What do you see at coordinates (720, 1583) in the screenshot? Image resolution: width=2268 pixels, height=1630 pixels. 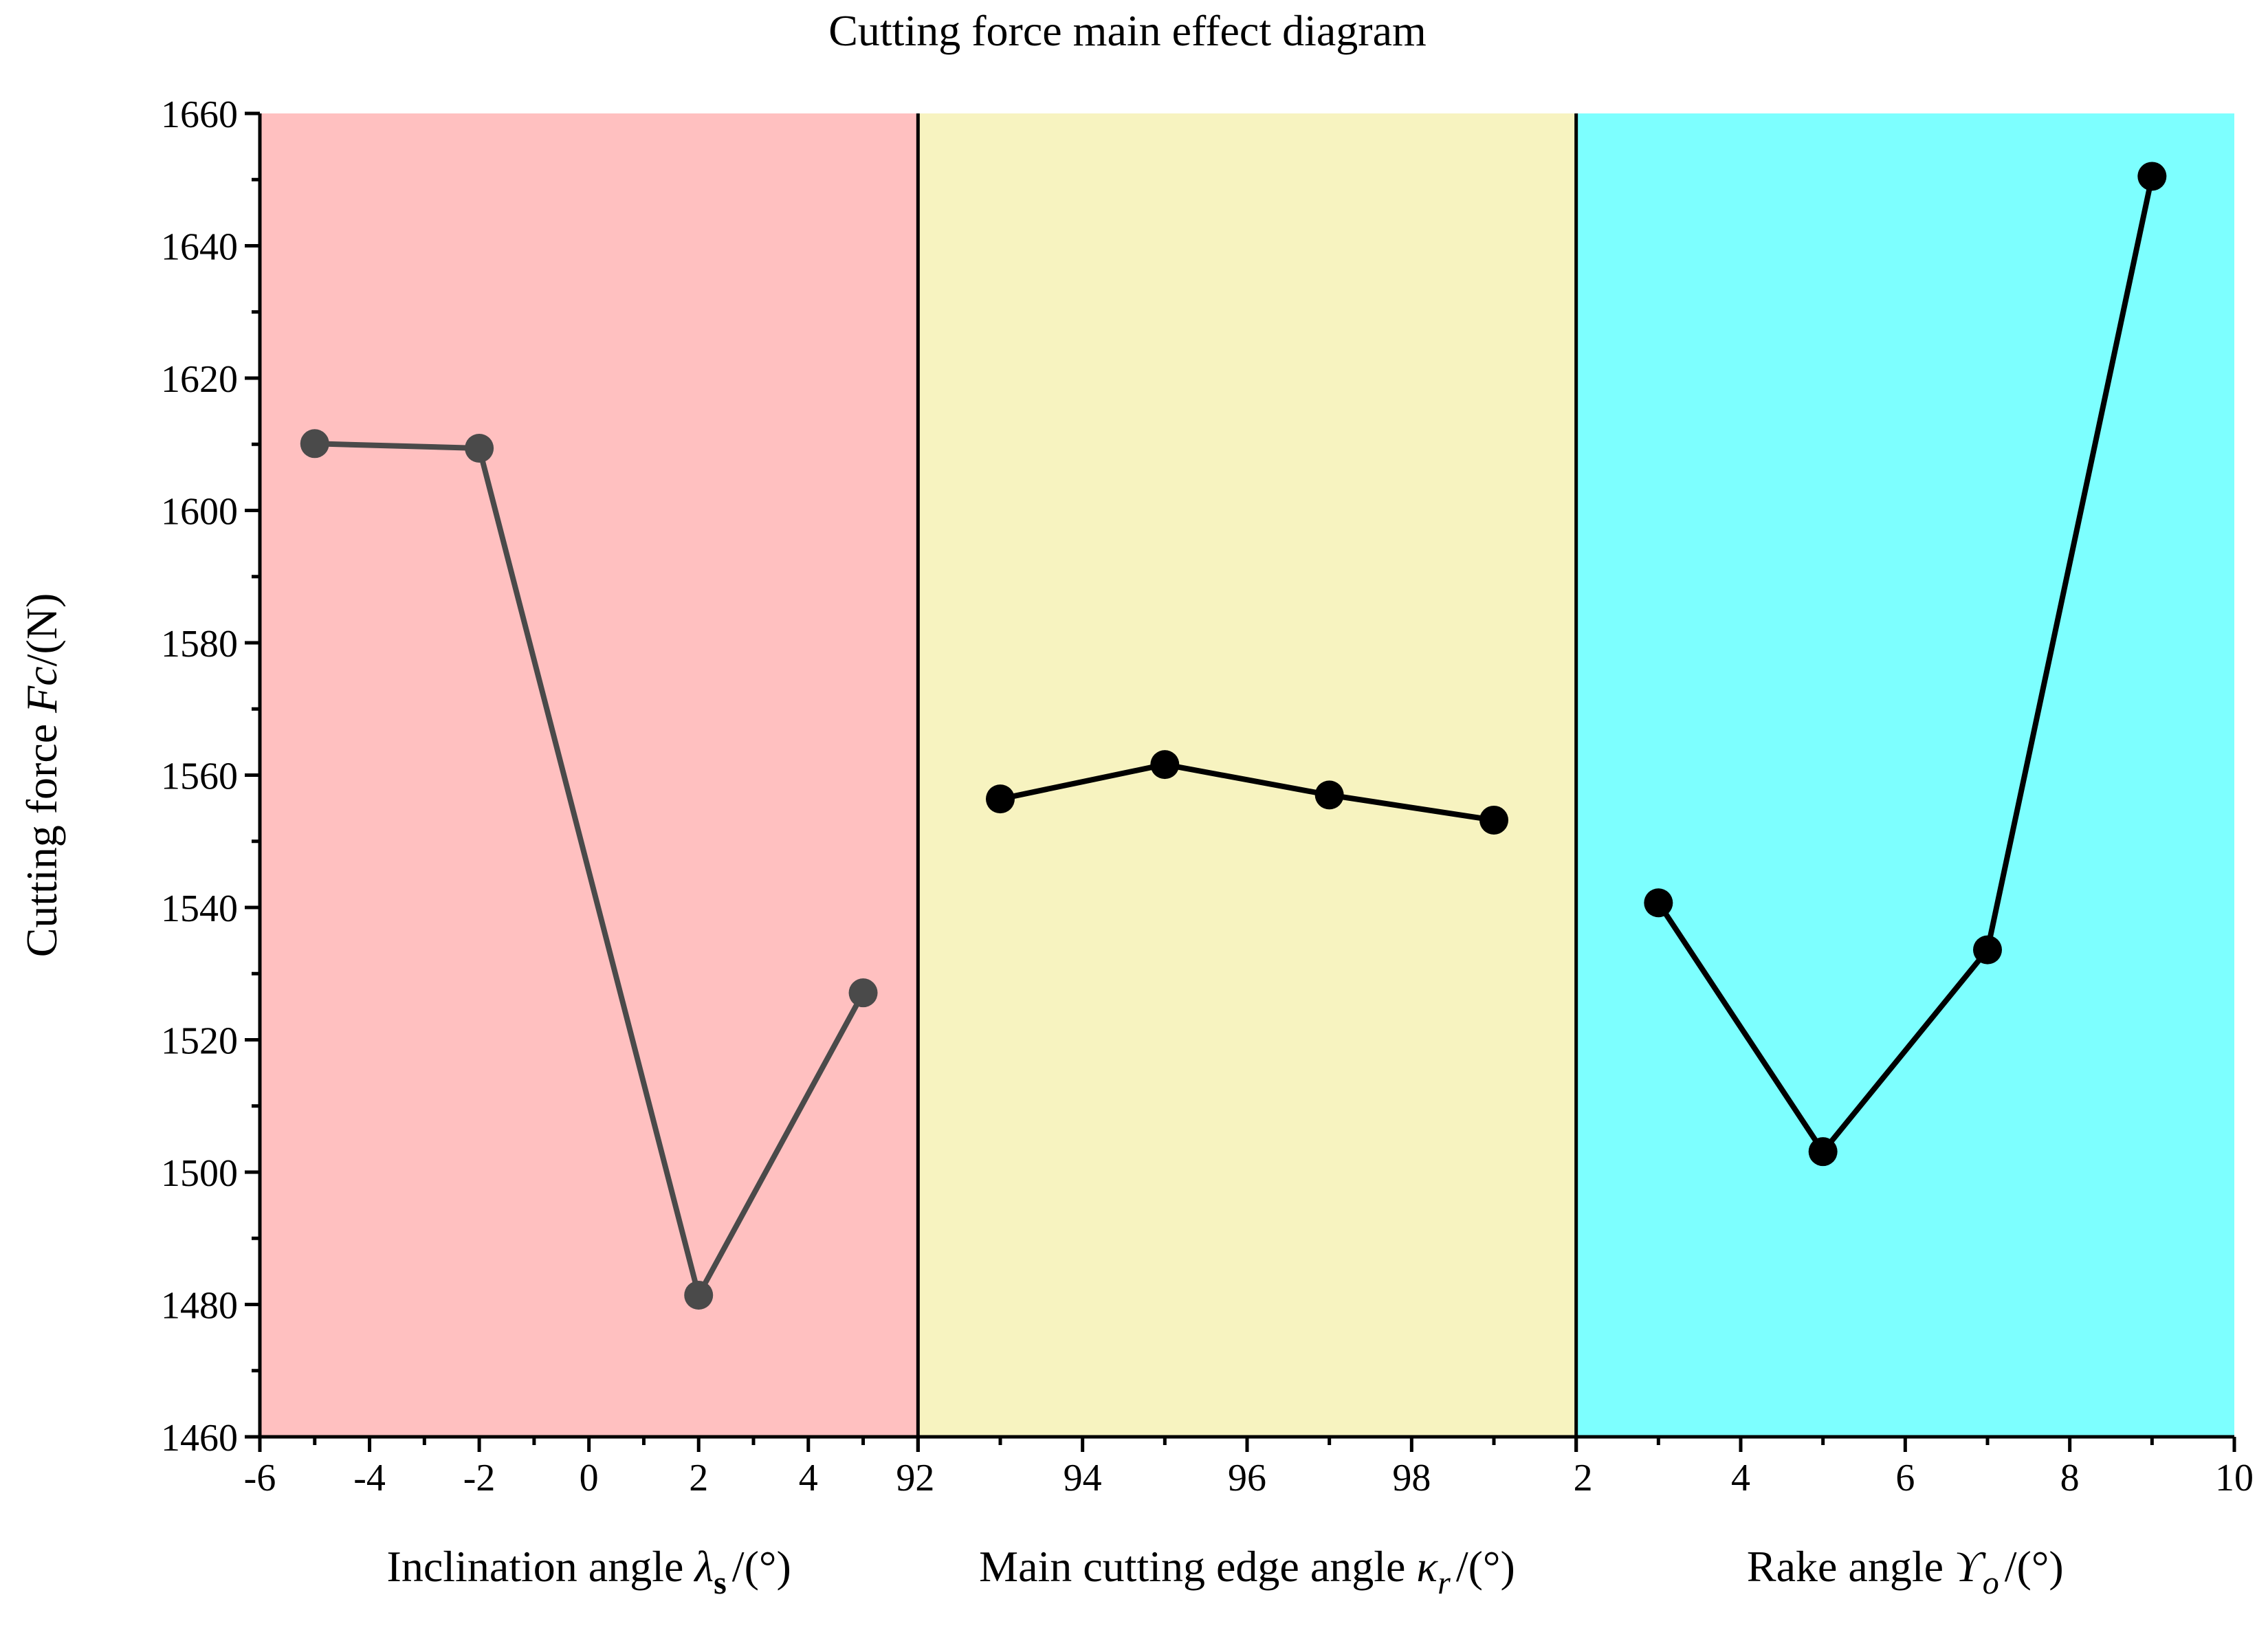 I see `inclination-angle-x-axis-title-subscript: s` at bounding box center [720, 1583].